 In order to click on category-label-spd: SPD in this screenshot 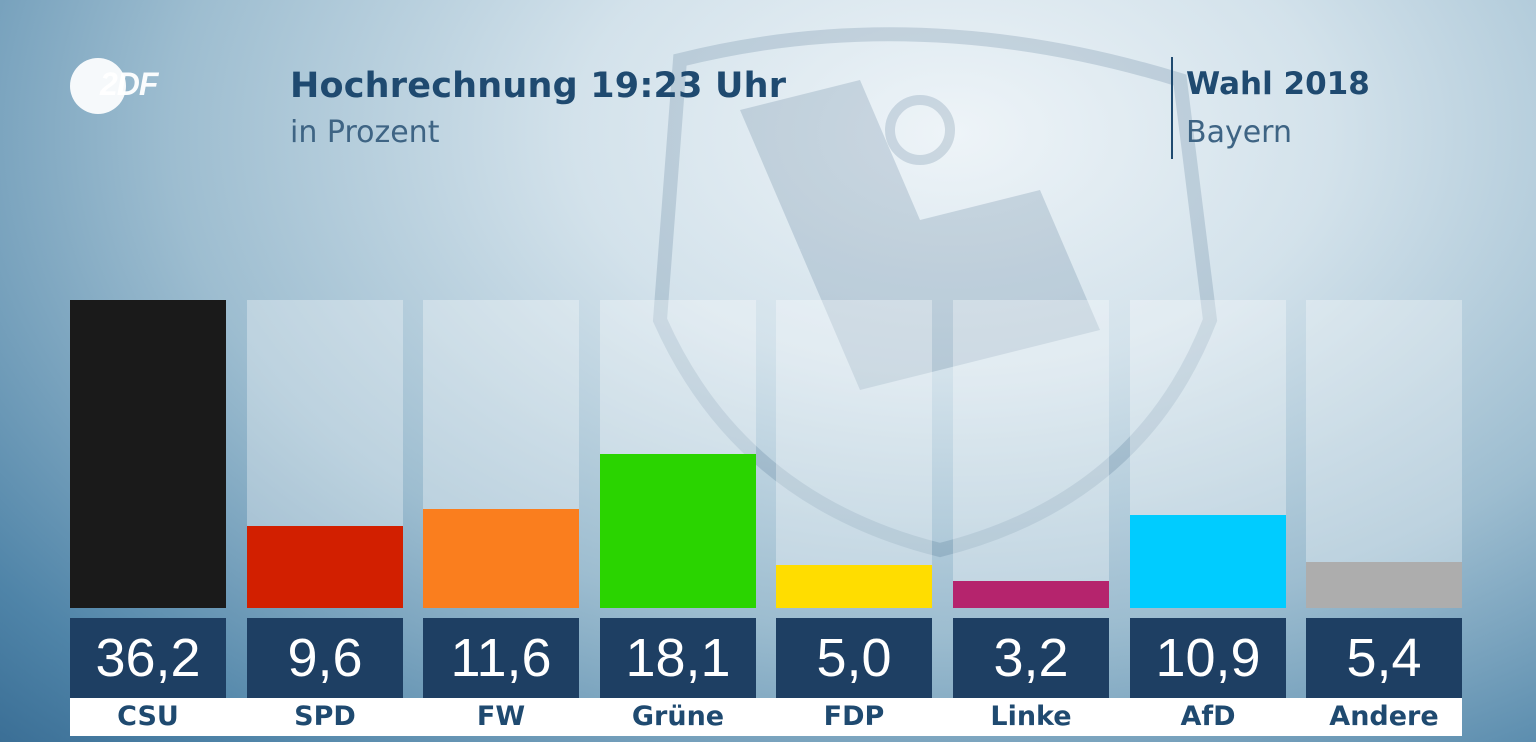, I will do `click(325, 717)`.